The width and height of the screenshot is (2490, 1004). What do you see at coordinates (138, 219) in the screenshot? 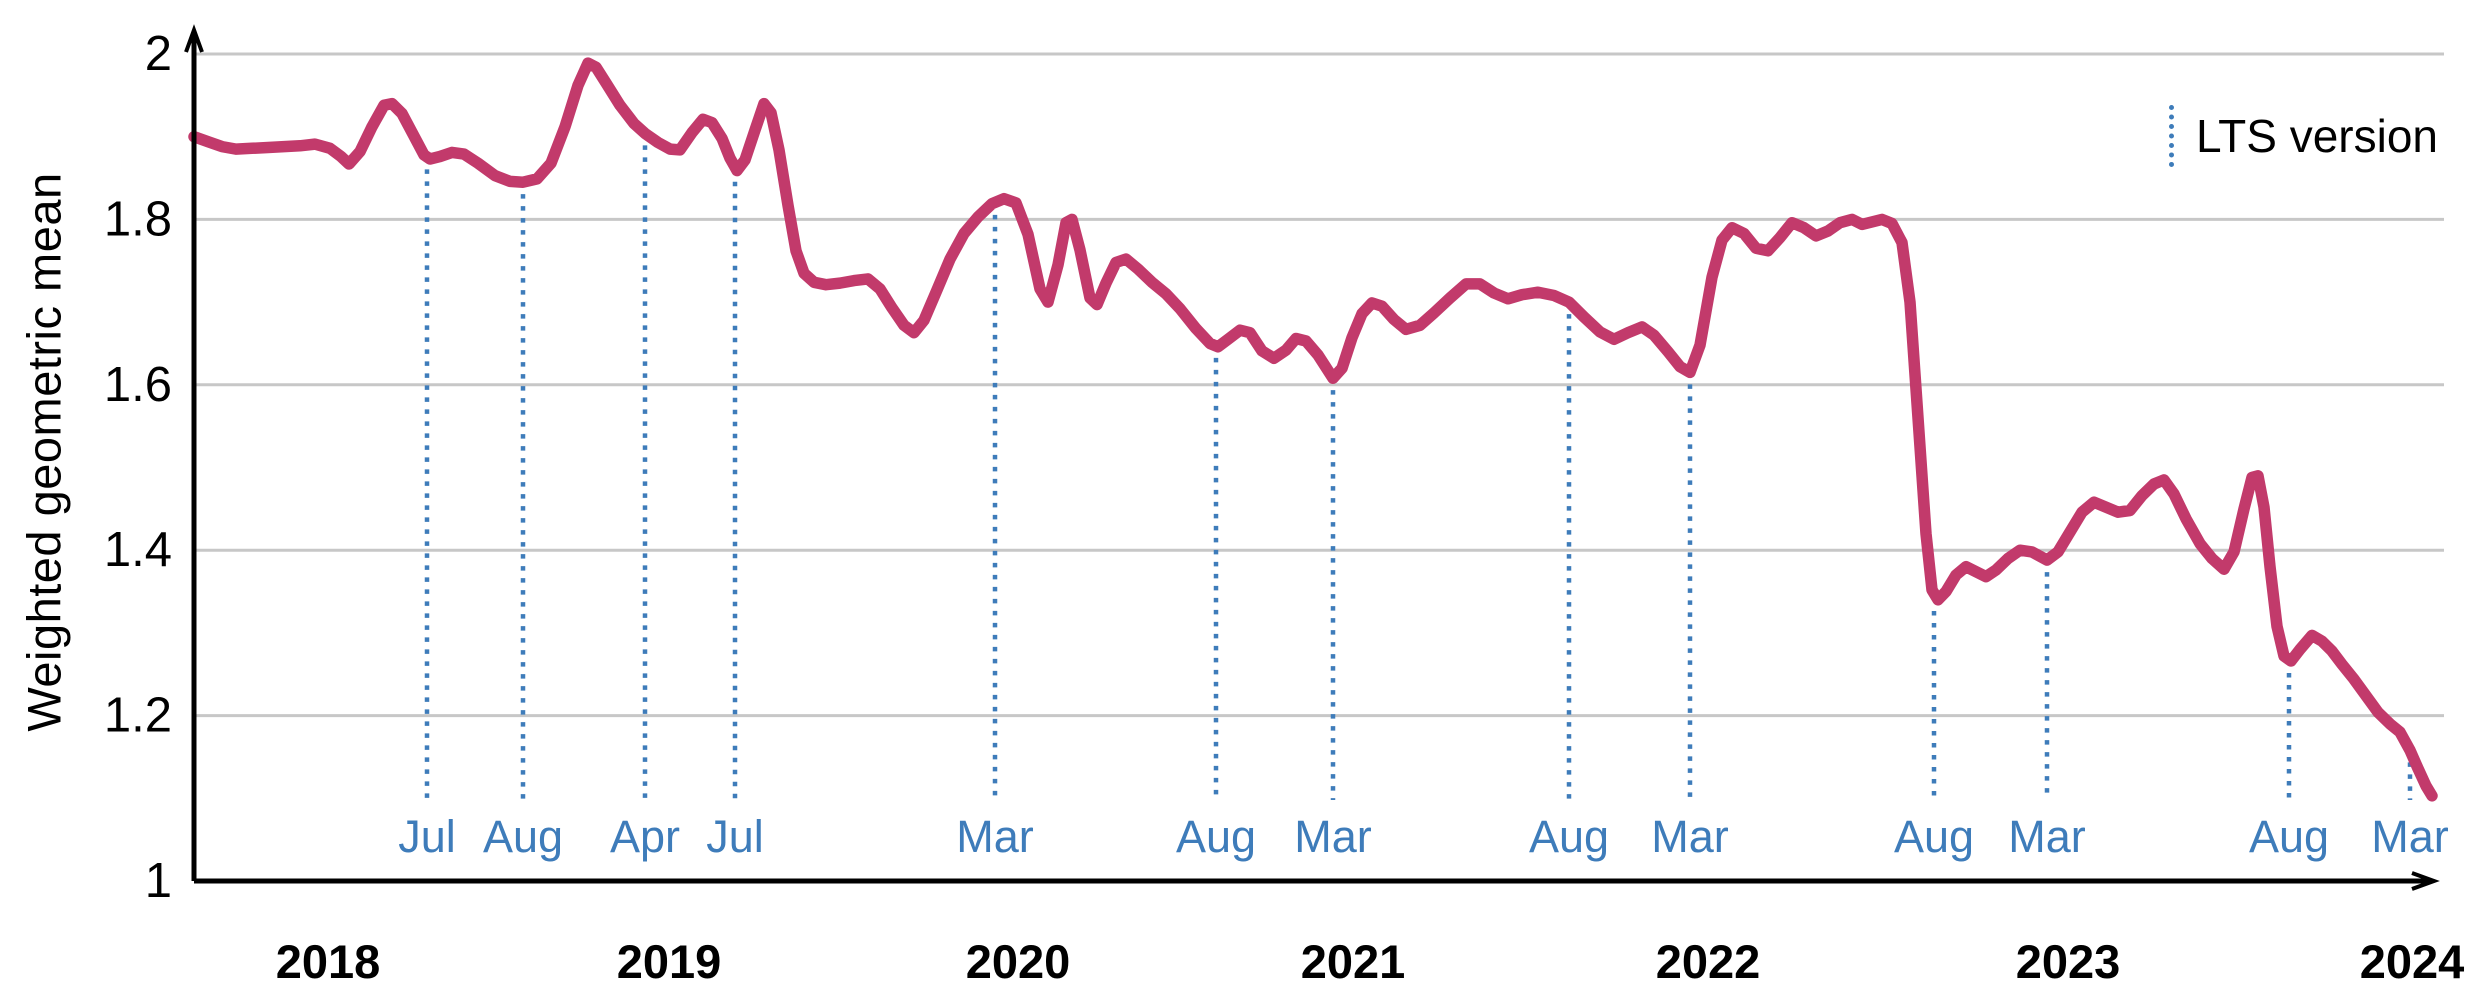
I see `y-tick-label: 1.8` at bounding box center [138, 219].